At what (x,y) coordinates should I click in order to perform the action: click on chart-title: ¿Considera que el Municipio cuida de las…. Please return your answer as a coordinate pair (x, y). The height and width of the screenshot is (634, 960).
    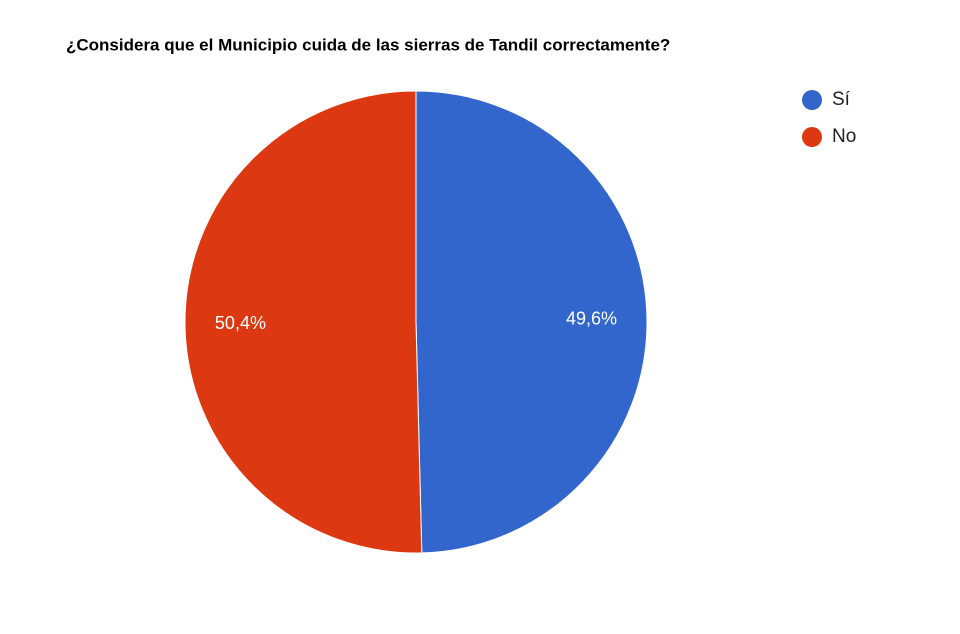
    Looking at the image, I should click on (368, 44).